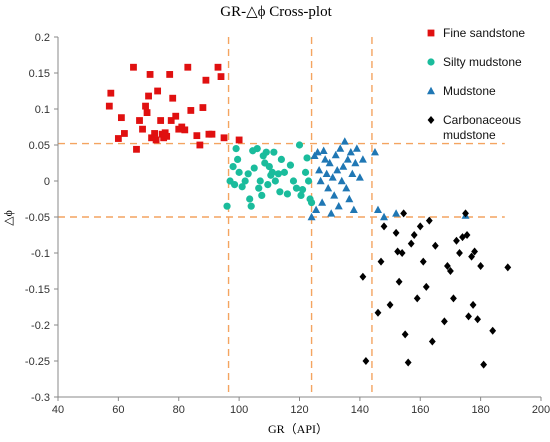 Image resolution: width=550 pixels, height=442 pixels. Describe the element at coordinates (276, 12) in the screenshot. I see `chart-title: GR-△ϕ Cross-plot` at that location.